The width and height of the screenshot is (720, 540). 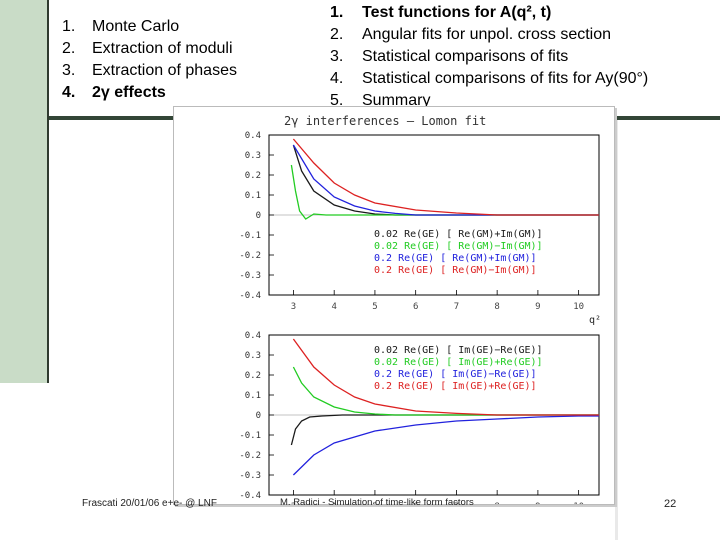 I want to click on footer-event: Frascati 20/01/06 e+e- @ LNF, so click(x=149, y=503).